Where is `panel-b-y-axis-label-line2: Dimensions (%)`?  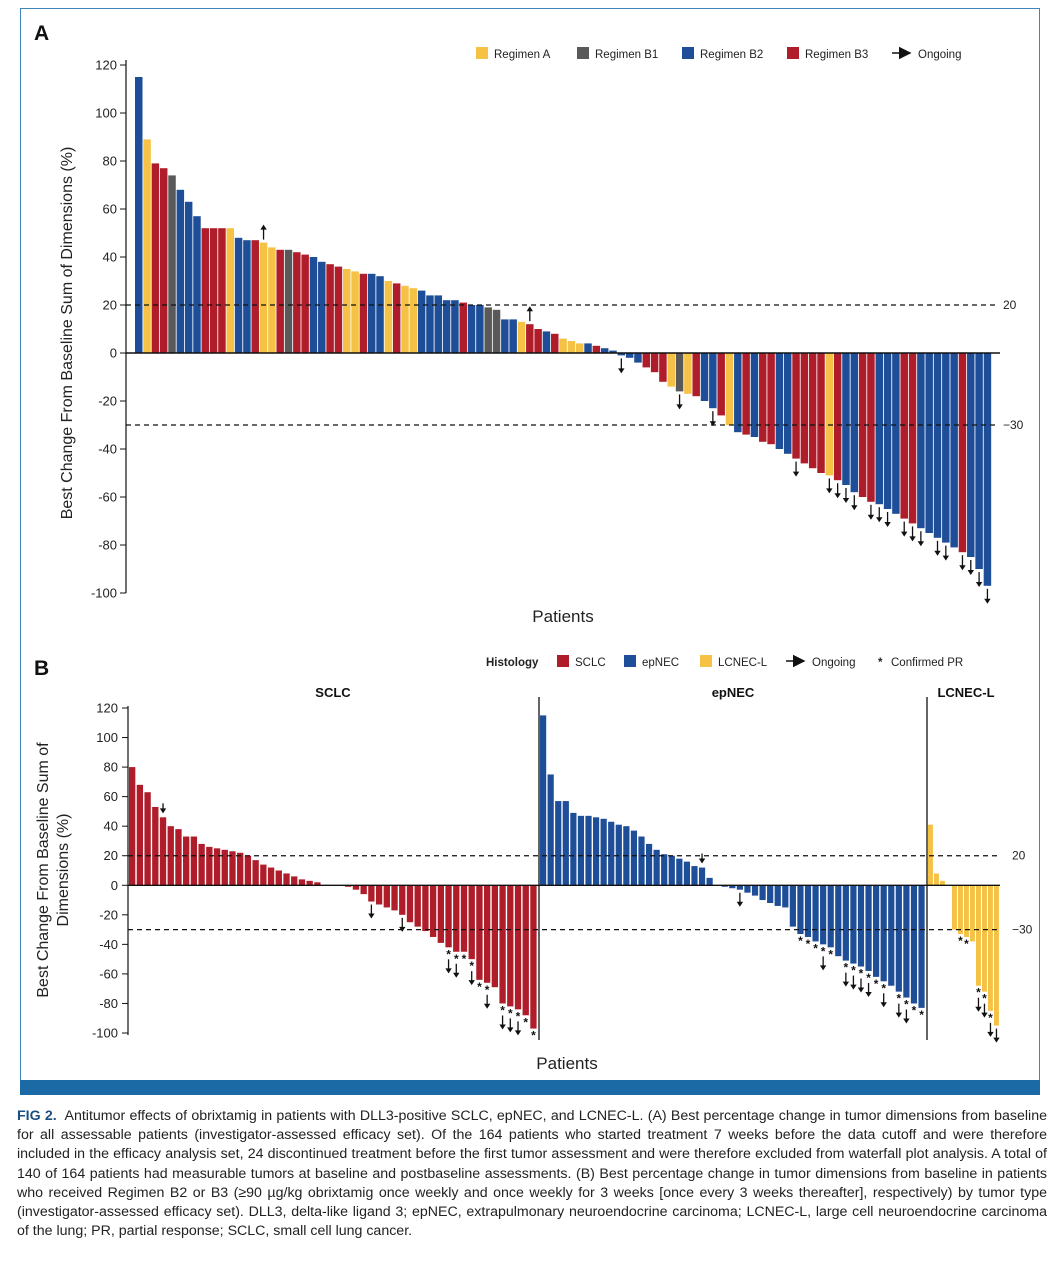 panel-b-y-axis-label-line2: Dimensions (%) is located at coordinates (63, 870).